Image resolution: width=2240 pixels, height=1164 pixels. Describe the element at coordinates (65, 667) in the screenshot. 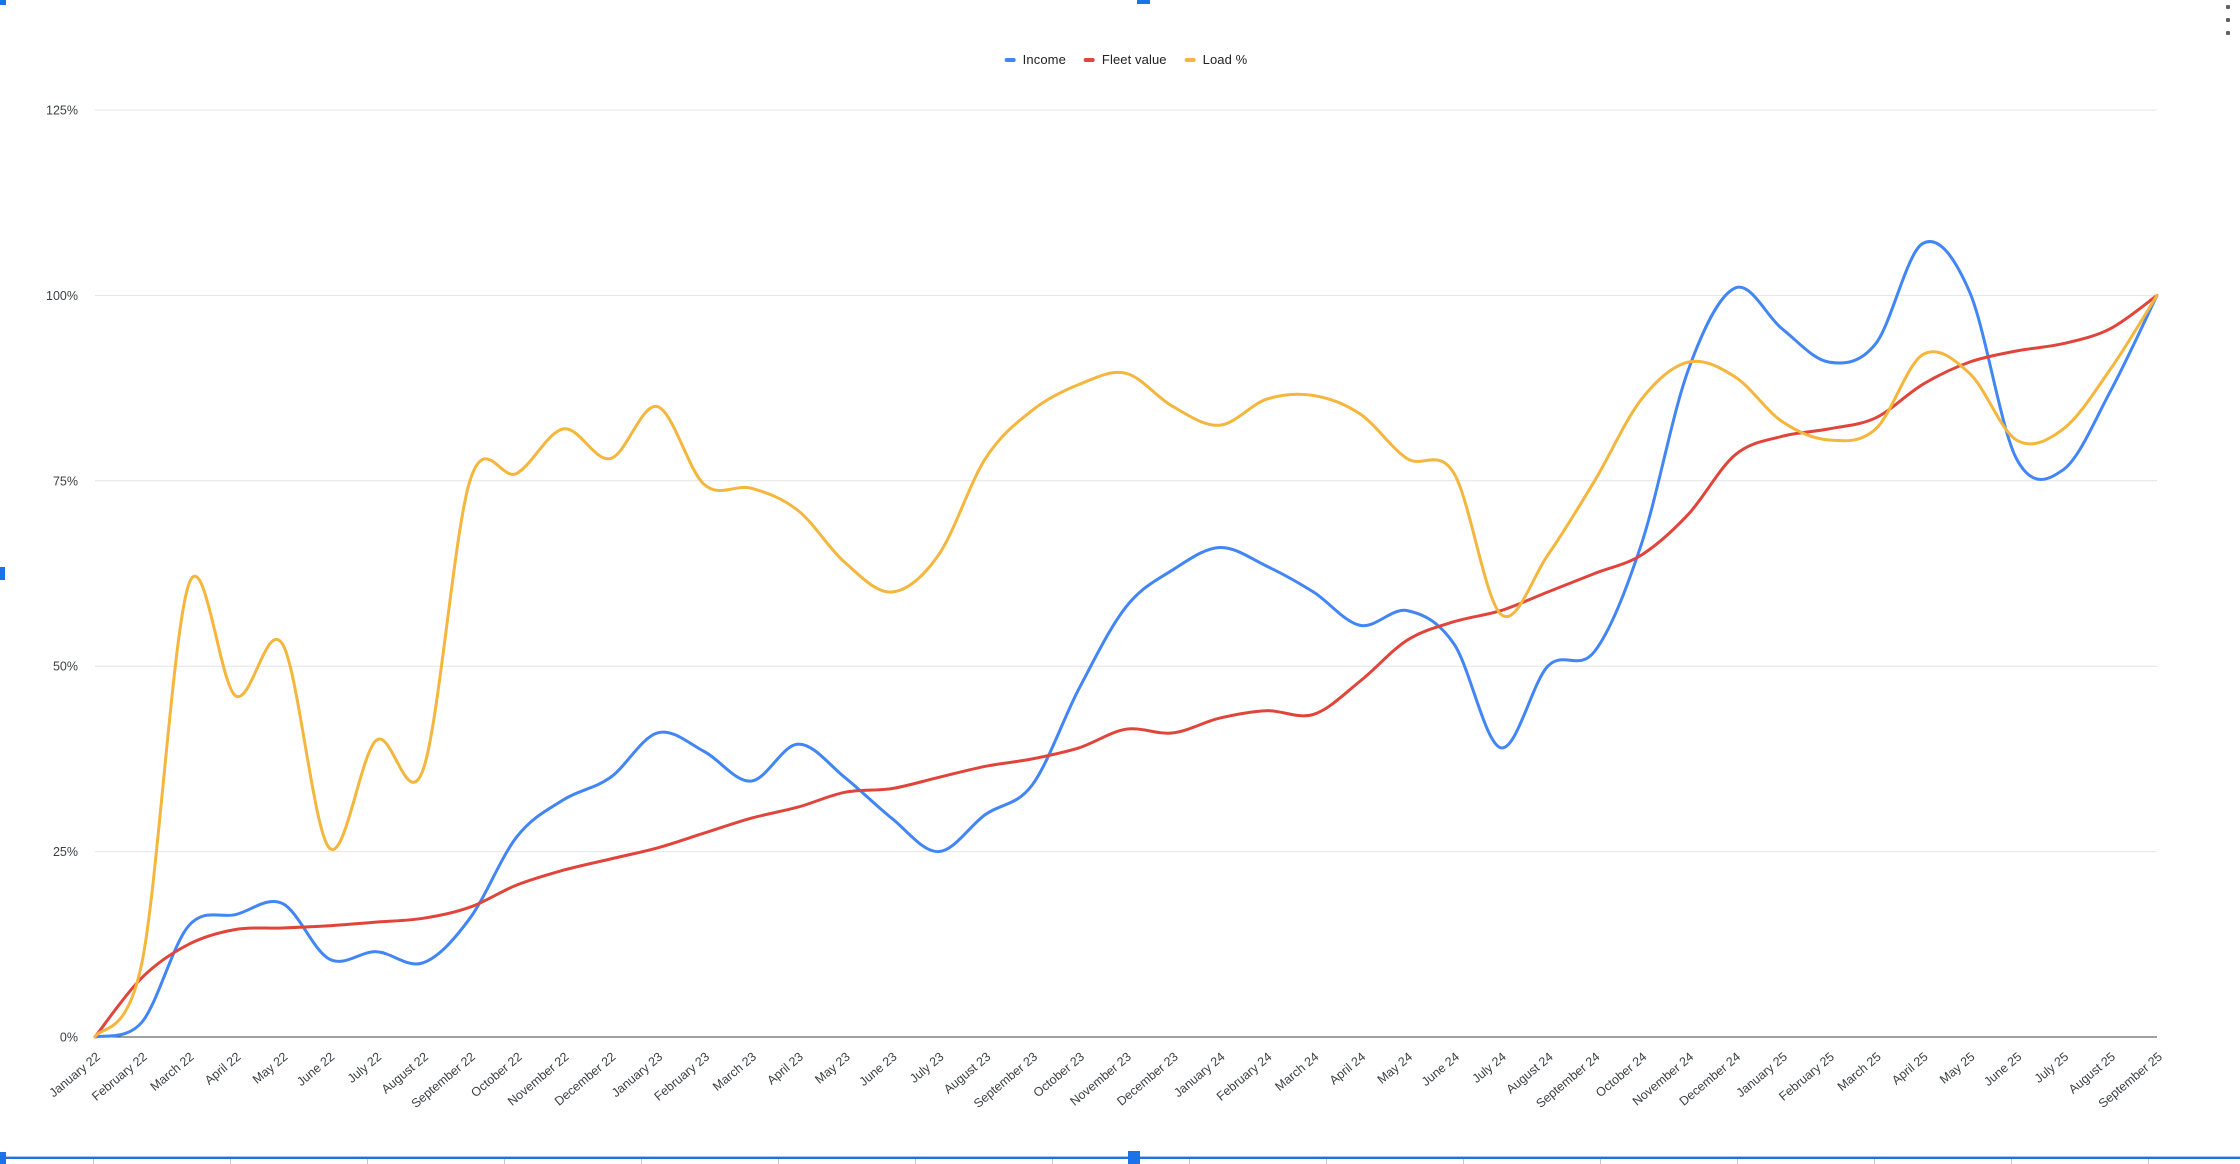

I see `y-axis-tick-label: 50%` at that location.